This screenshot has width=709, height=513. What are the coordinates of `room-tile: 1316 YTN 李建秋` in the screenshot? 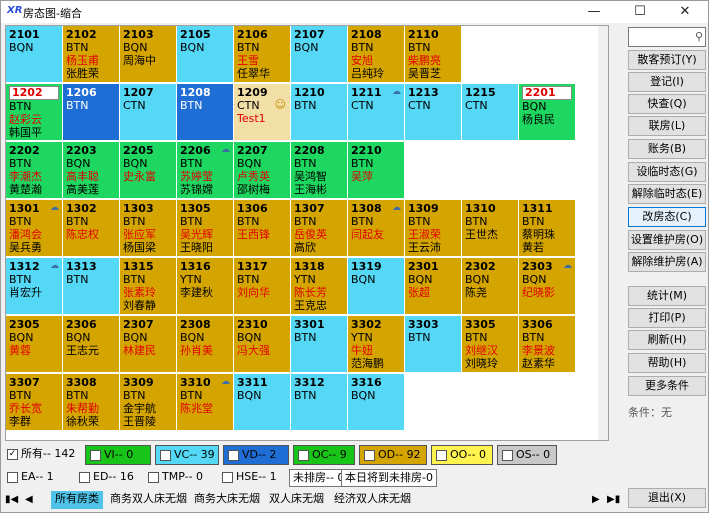 It's located at (205, 286).